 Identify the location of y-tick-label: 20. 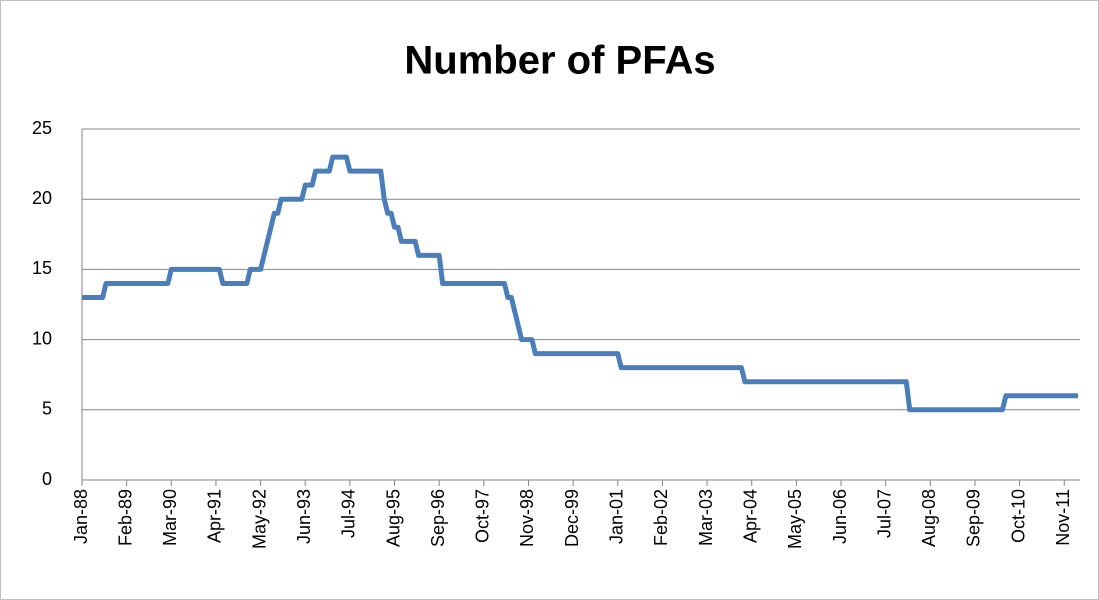
(42, 198).